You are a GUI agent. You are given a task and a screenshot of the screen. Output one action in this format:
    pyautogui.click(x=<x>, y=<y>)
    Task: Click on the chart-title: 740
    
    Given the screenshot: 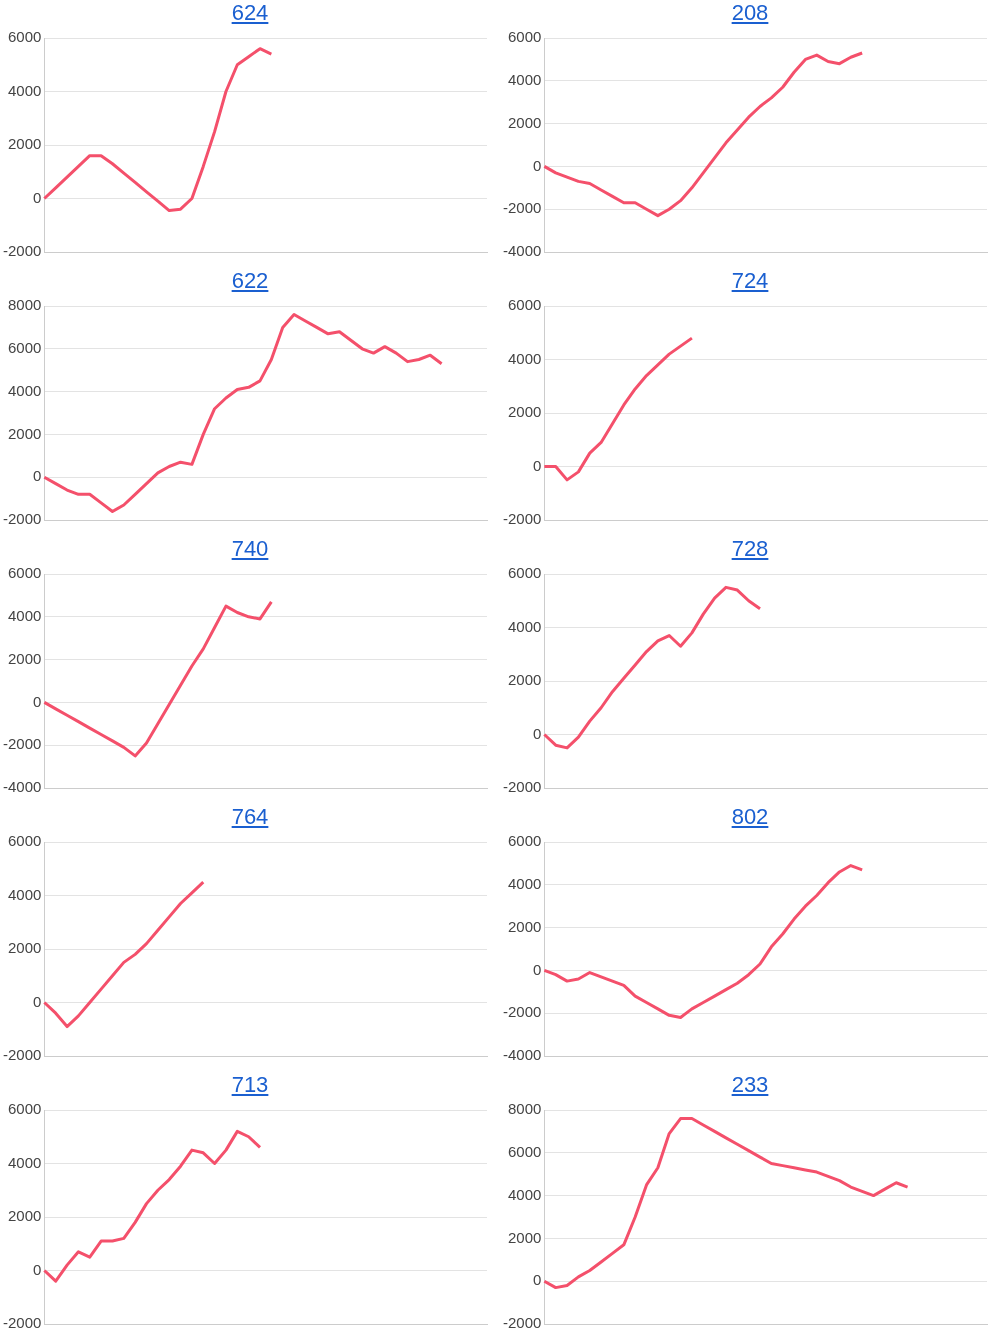 What is the action you would take?
    pyautogui.click(x=250, y=549)
    